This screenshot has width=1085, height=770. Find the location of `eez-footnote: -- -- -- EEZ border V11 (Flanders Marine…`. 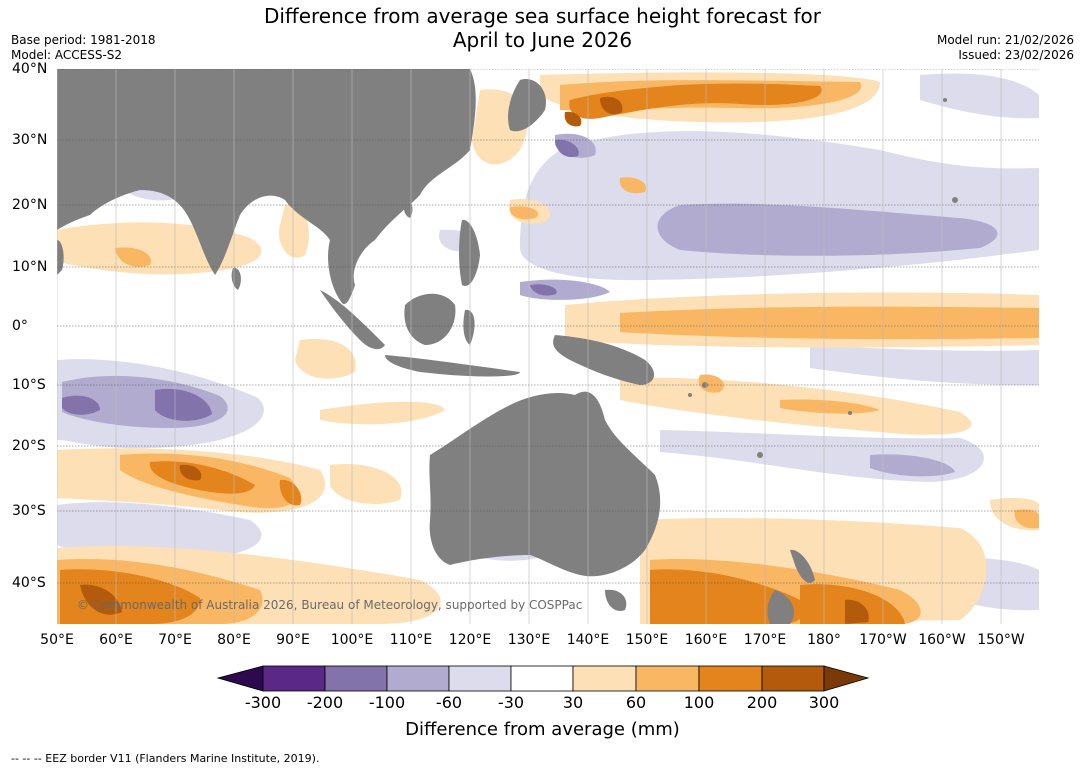

eez-footnote: -- -- -- EEZ border V11 (Flanders Marine… is located at coordinates (165, 758).